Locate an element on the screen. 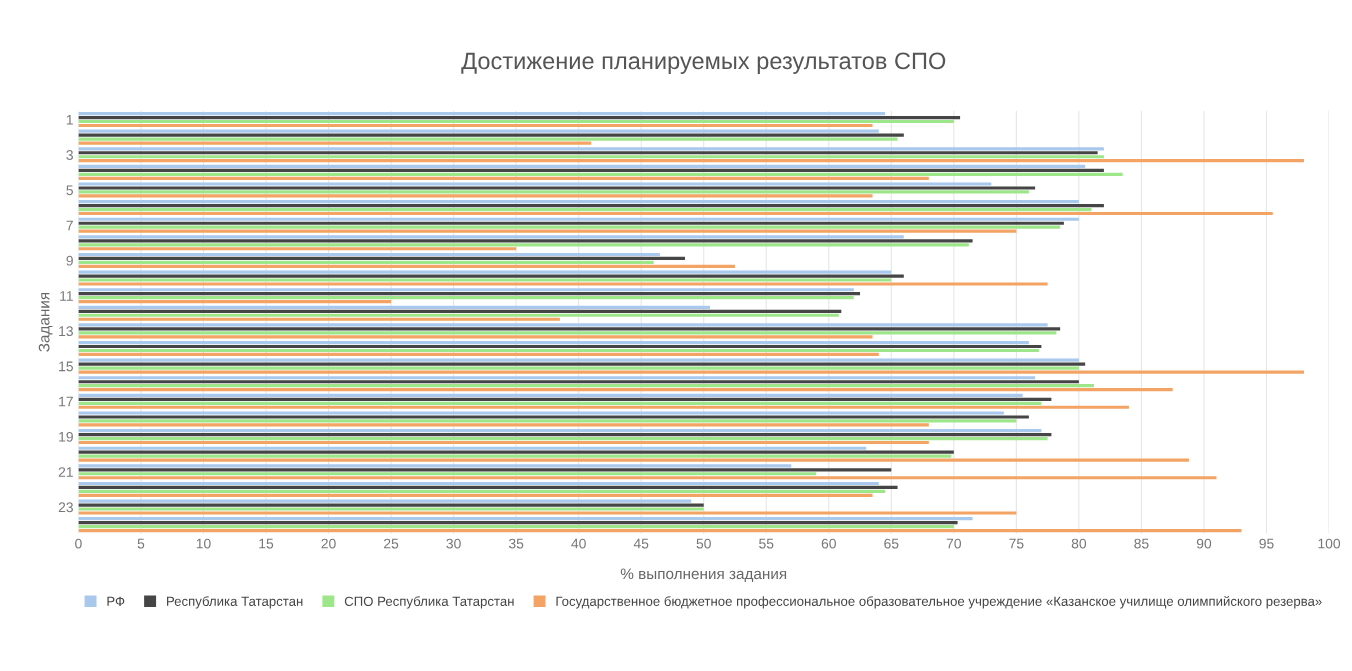  x-tick-label: 20 is located at coordinates (328, 543).